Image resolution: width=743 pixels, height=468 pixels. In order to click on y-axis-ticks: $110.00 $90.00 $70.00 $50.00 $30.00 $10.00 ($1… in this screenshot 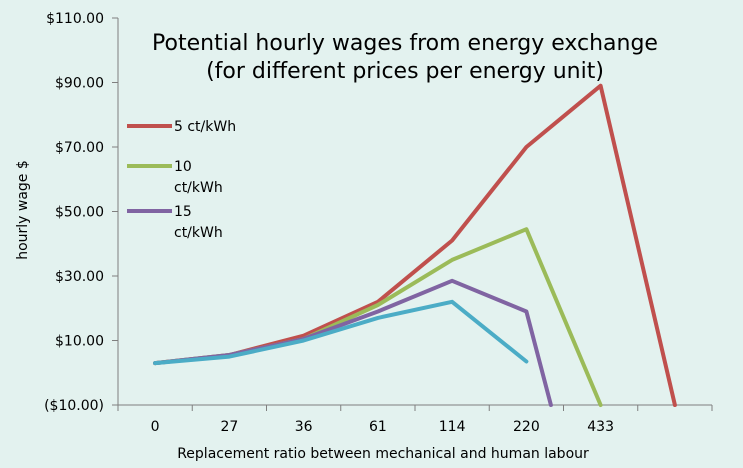, I will do `click(81, 212)`.